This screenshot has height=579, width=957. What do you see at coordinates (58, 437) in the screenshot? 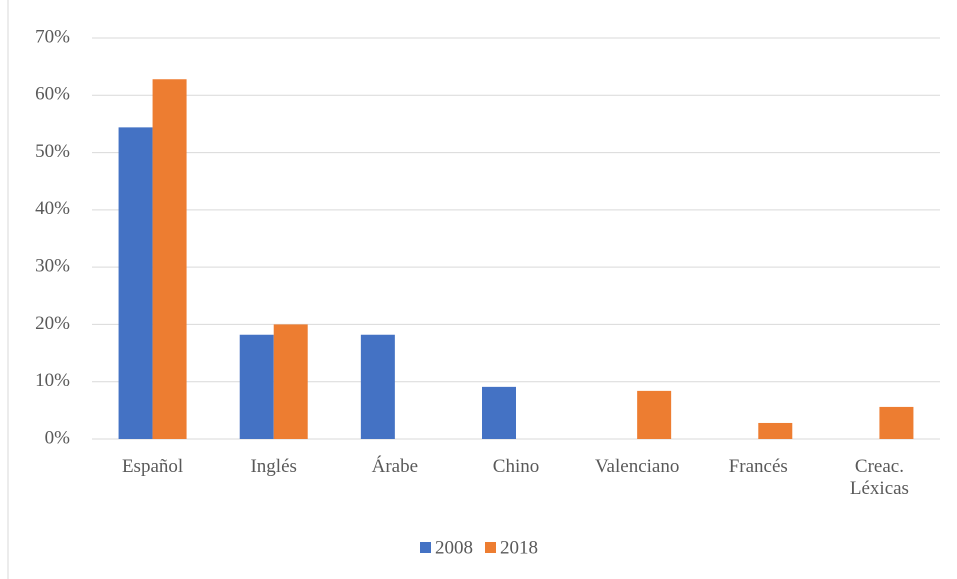
I see `y-tick-label: 0%` at bounding box center [58, 437].